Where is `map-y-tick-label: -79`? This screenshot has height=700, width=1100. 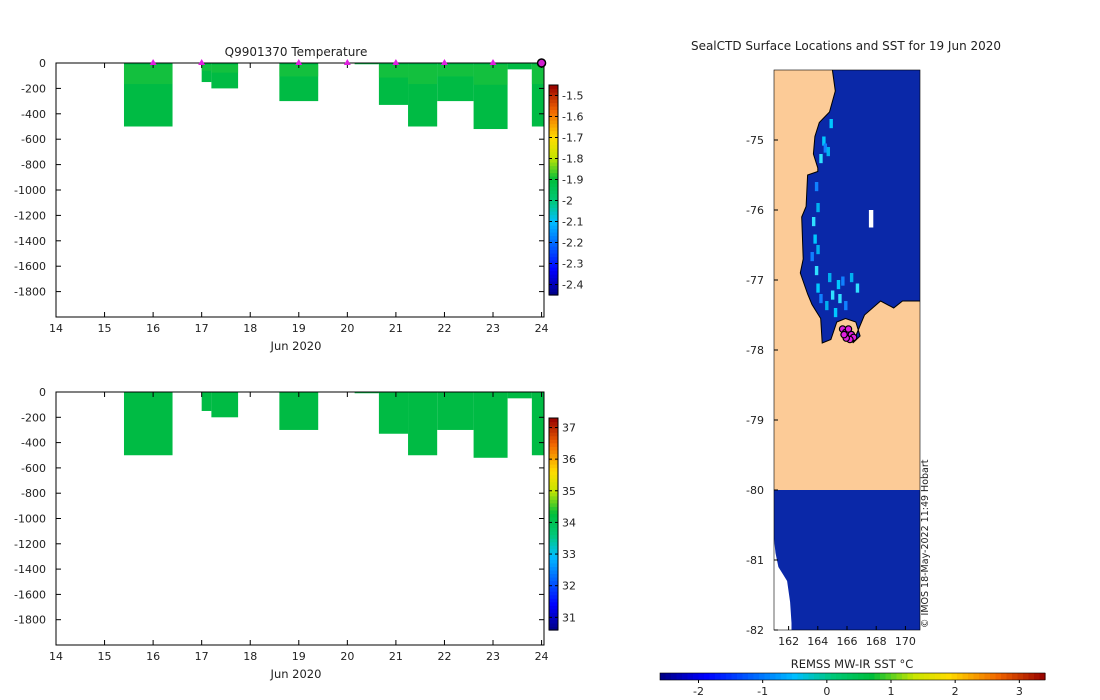 map-y-tick-label: -79 is located at coordinates (755, 420).